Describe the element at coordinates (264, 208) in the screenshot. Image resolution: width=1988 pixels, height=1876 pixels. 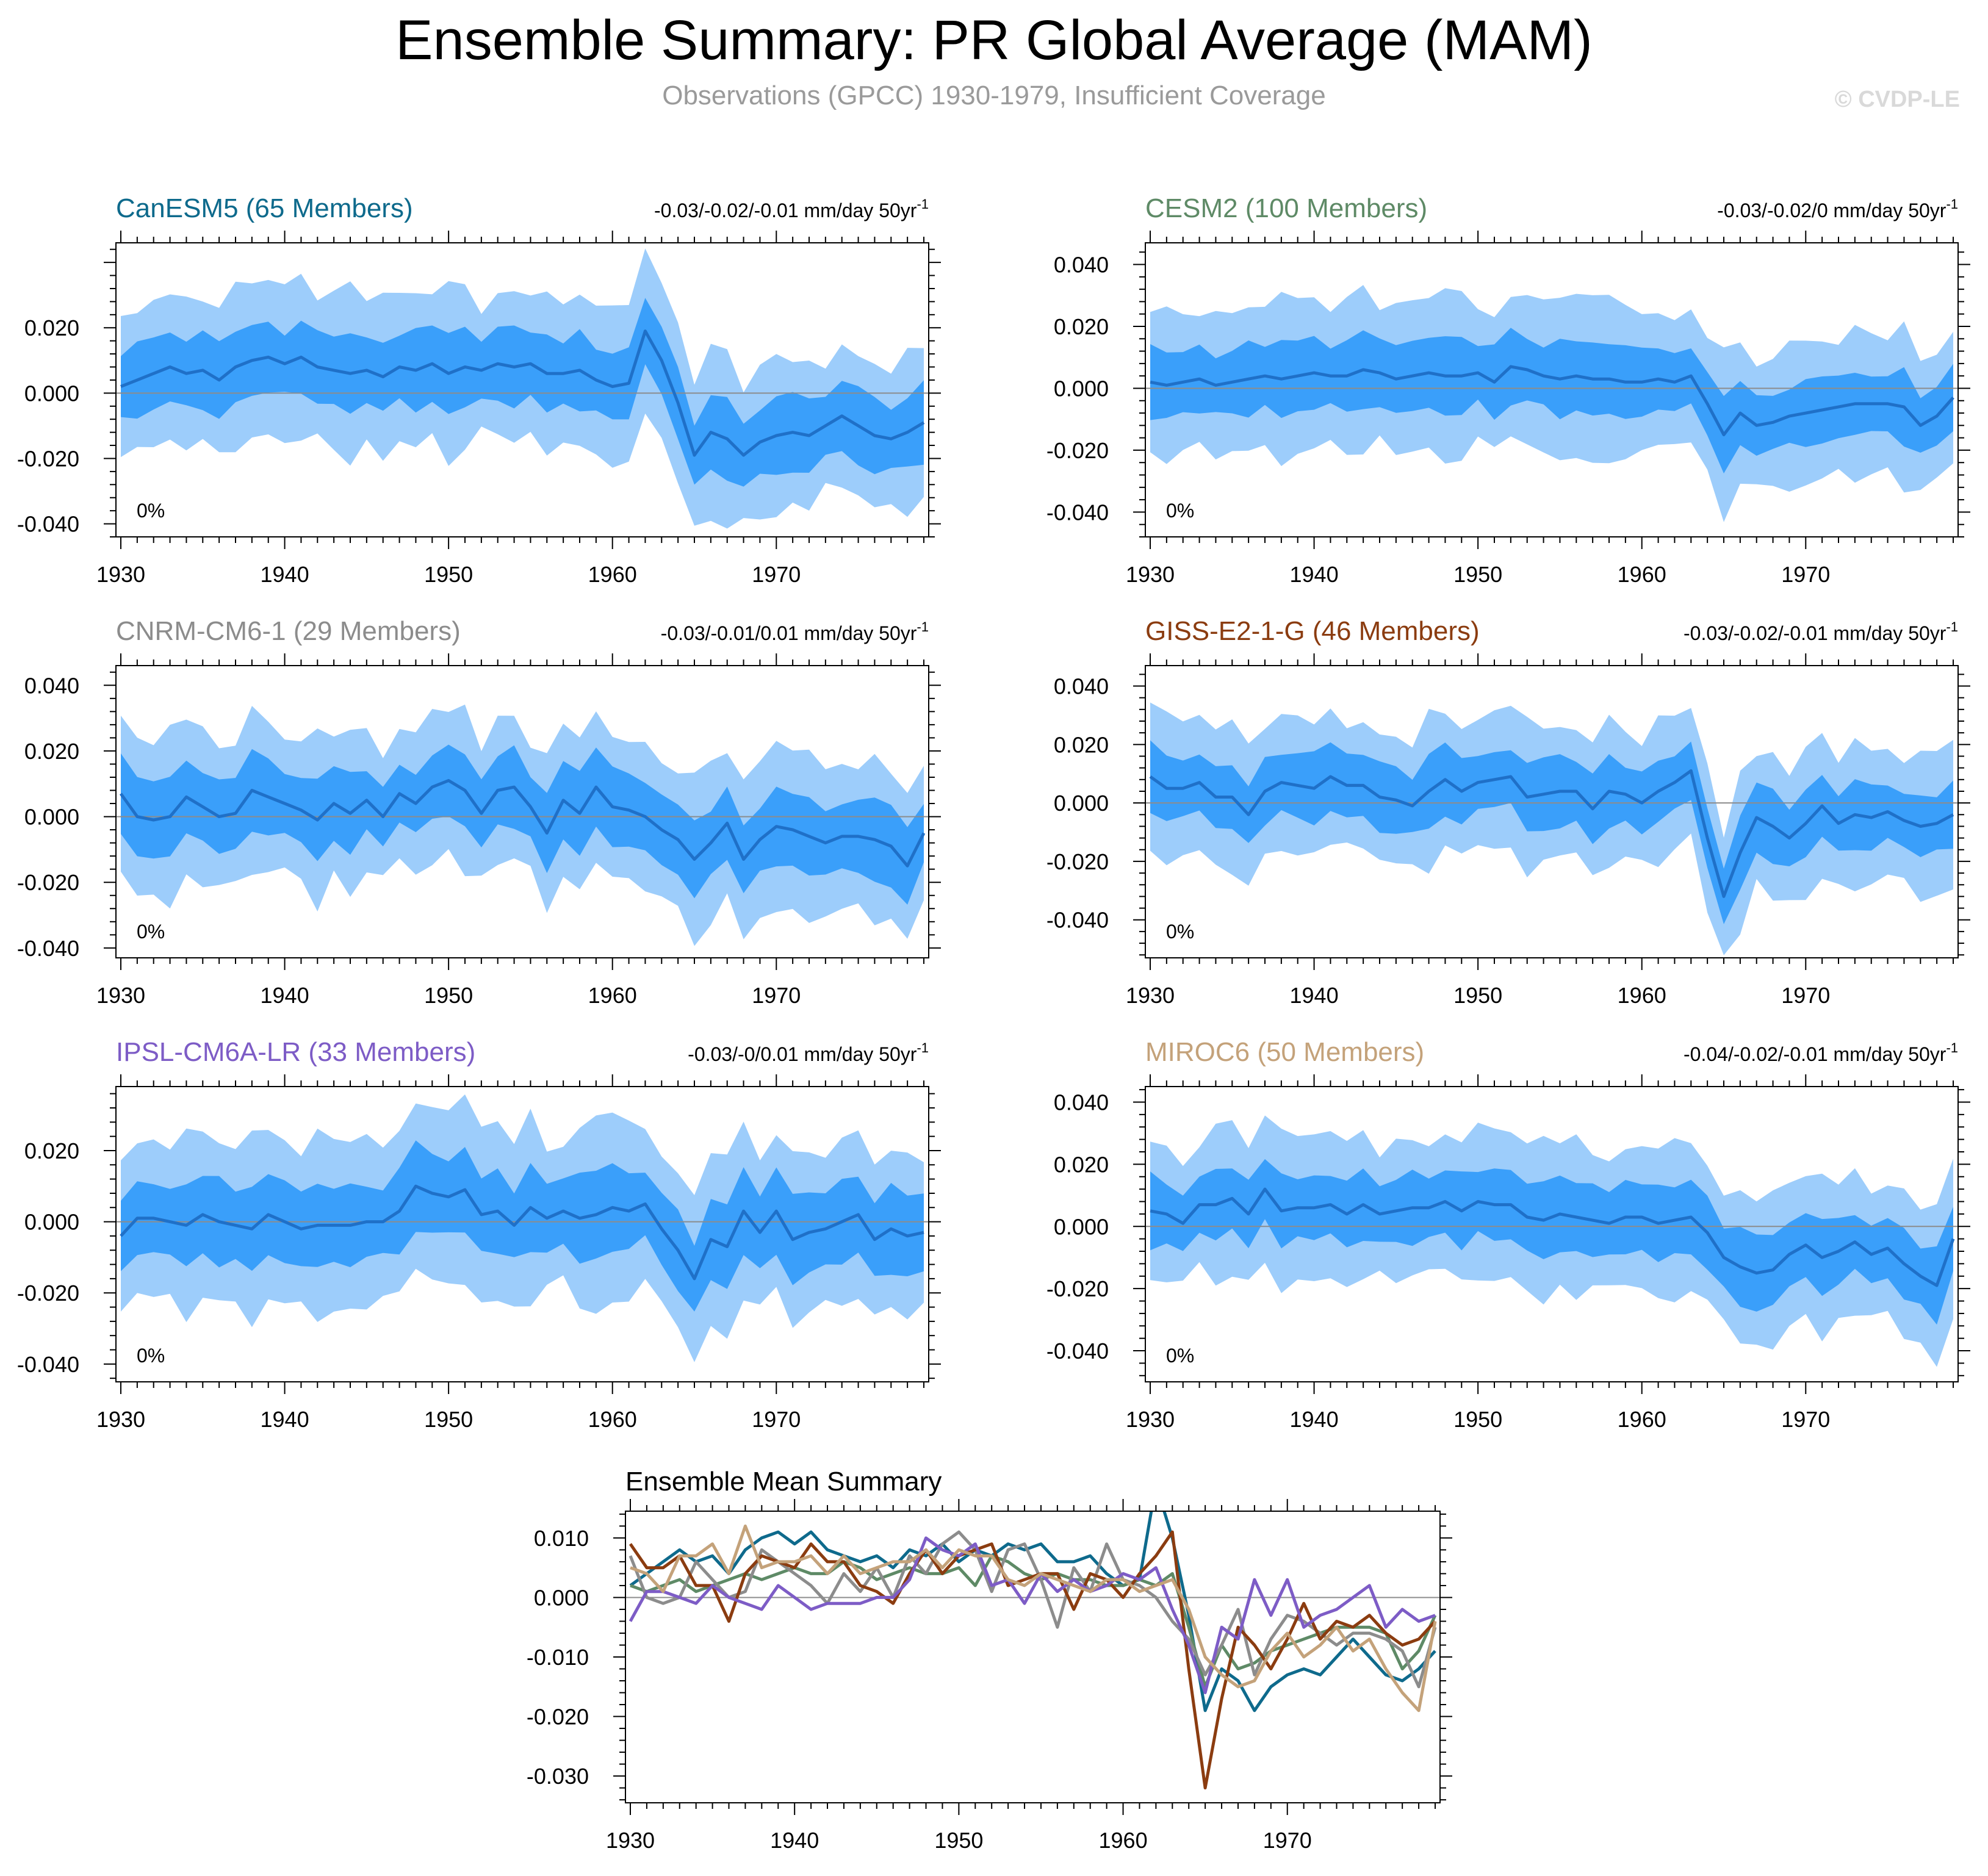
I see `panel-title: CanESM5 (65 Members)` at that location.